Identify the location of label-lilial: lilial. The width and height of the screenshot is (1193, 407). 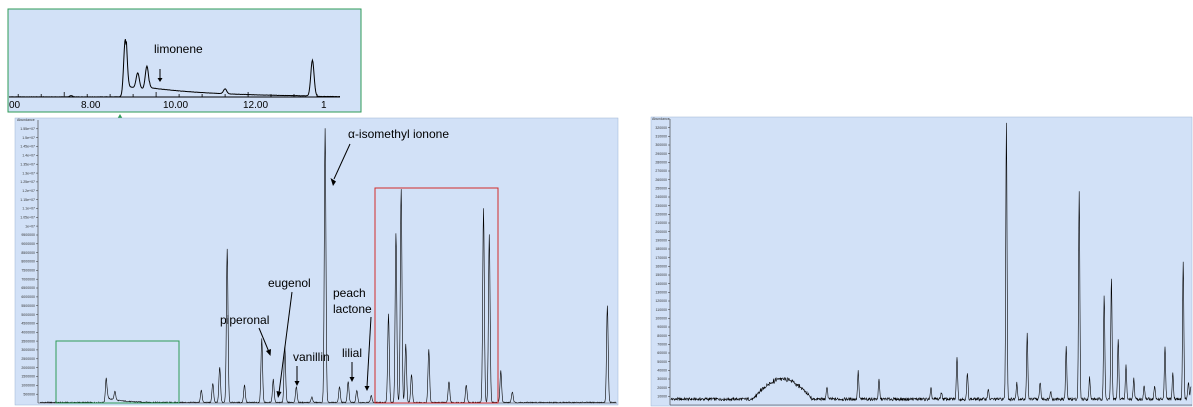
(352, 353).